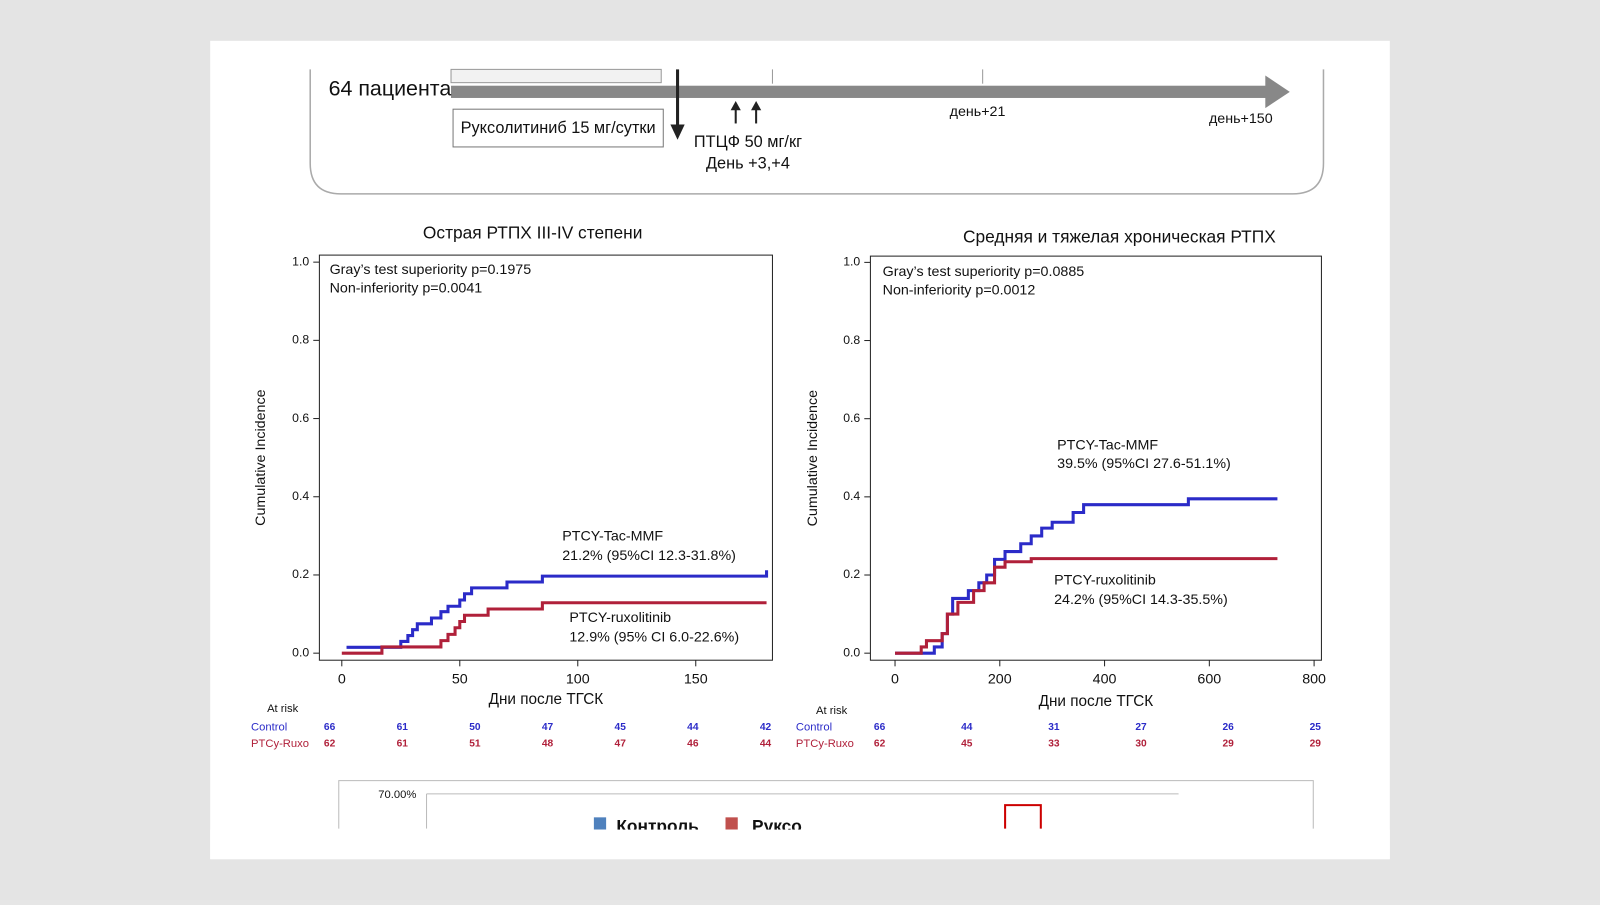 Image resolution: width=1600 pixels, height=905 pixels. What do you see at coordinates (800, 844) in the screenshot?
I see `cutoff` at bounding box center [800, 844].